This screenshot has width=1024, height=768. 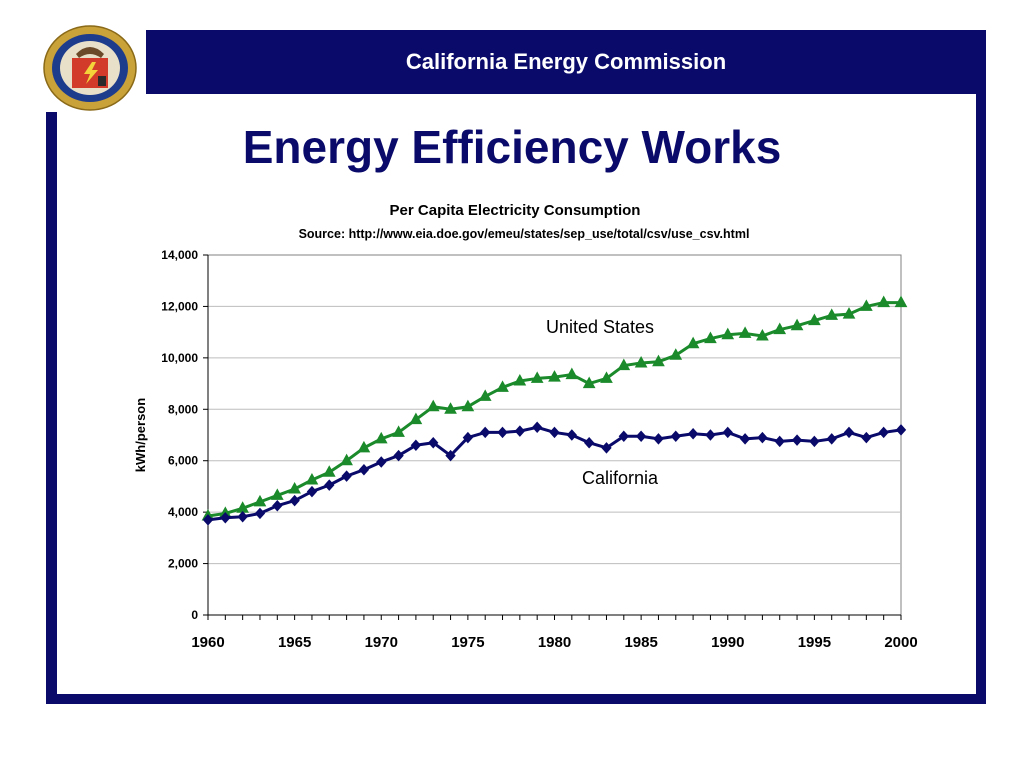 I want to click on y-tick-label: 4,000, so click(x=183, y=512).